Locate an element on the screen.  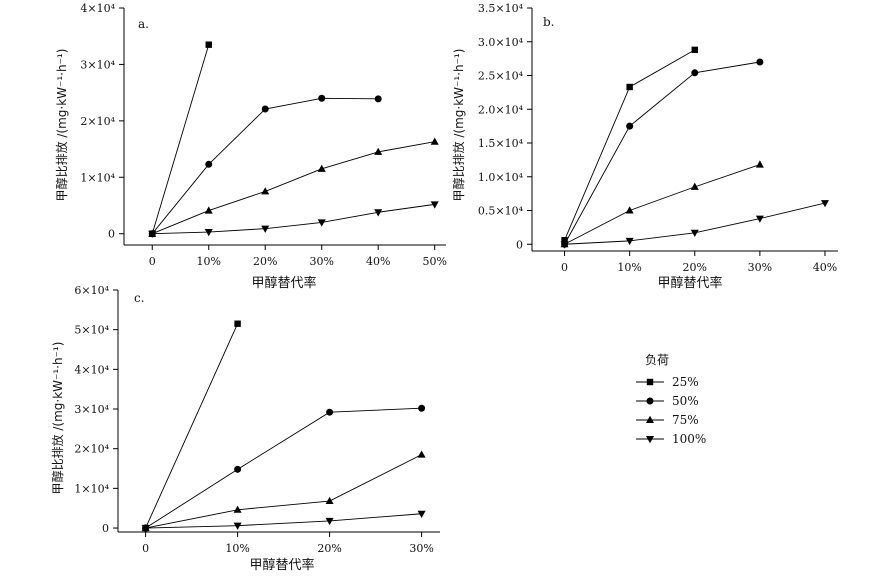
y-axis-title-a: 甲醇比排放 /(mg·kW⁻¹·h⁻¹) is located at coordinates (61, 125).